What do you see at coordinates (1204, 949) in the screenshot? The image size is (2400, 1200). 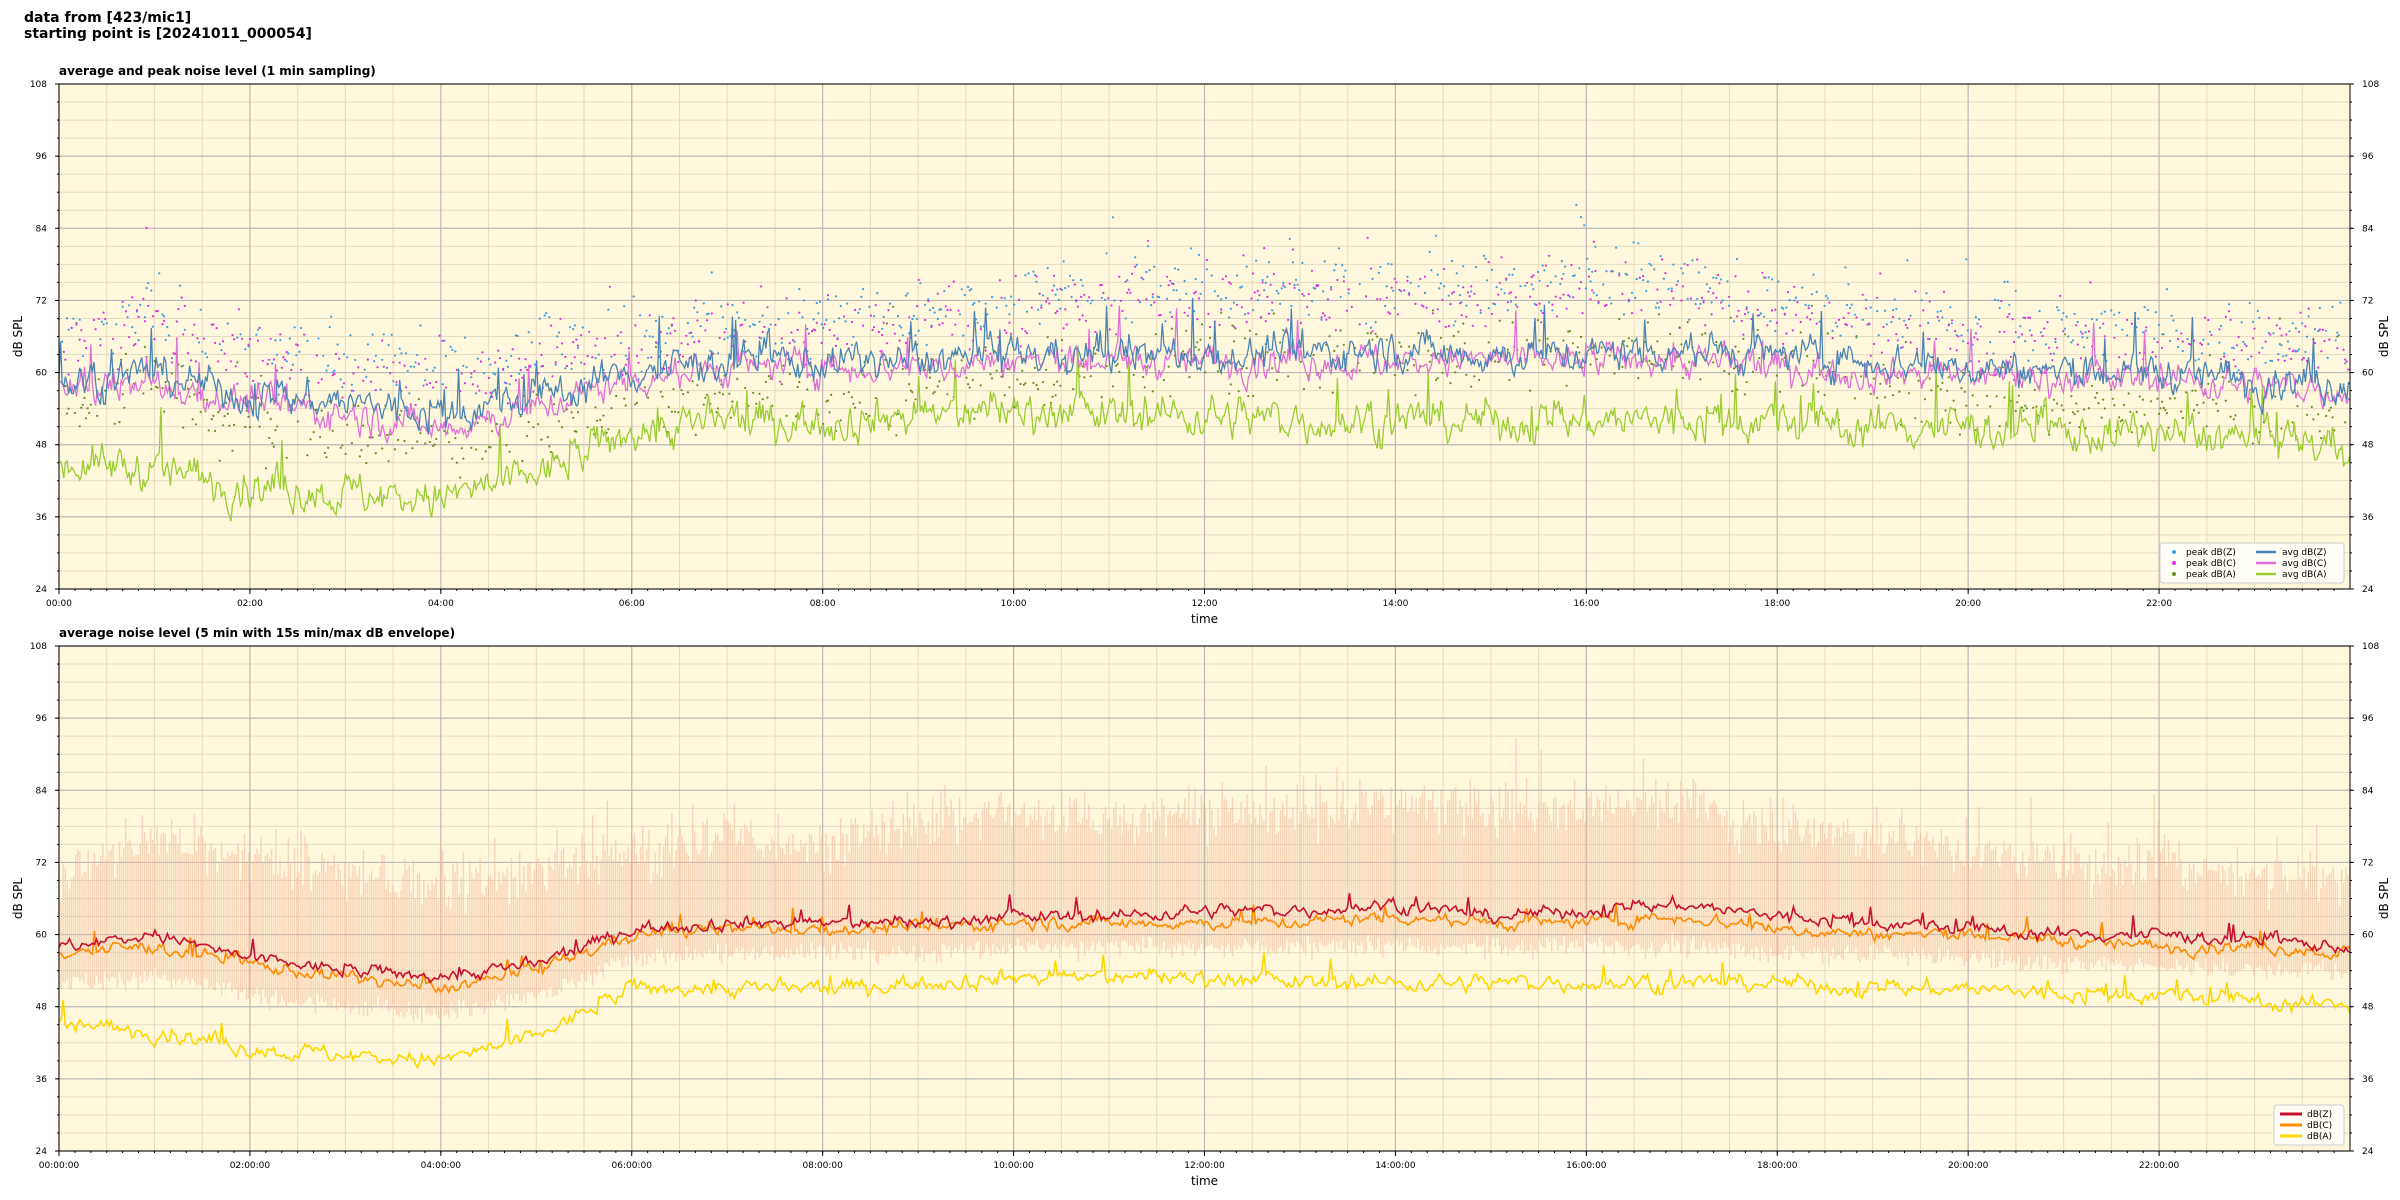 I see `dBC-line` at bounding box center [1204, 949].